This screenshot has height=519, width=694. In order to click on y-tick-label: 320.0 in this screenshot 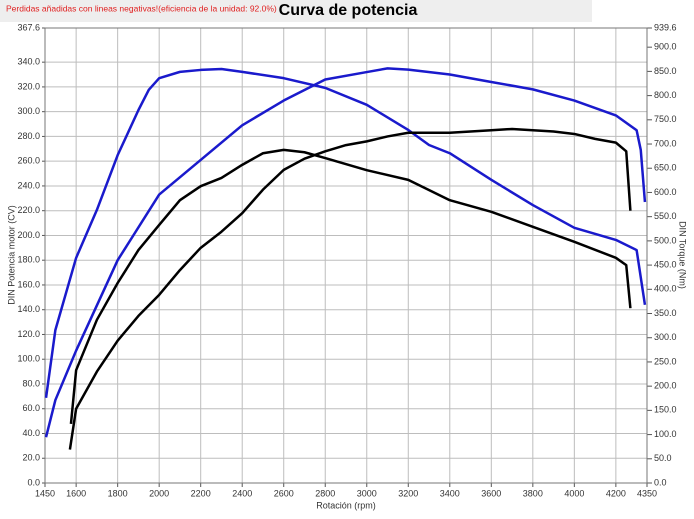, I will do `click(28, 86)`.